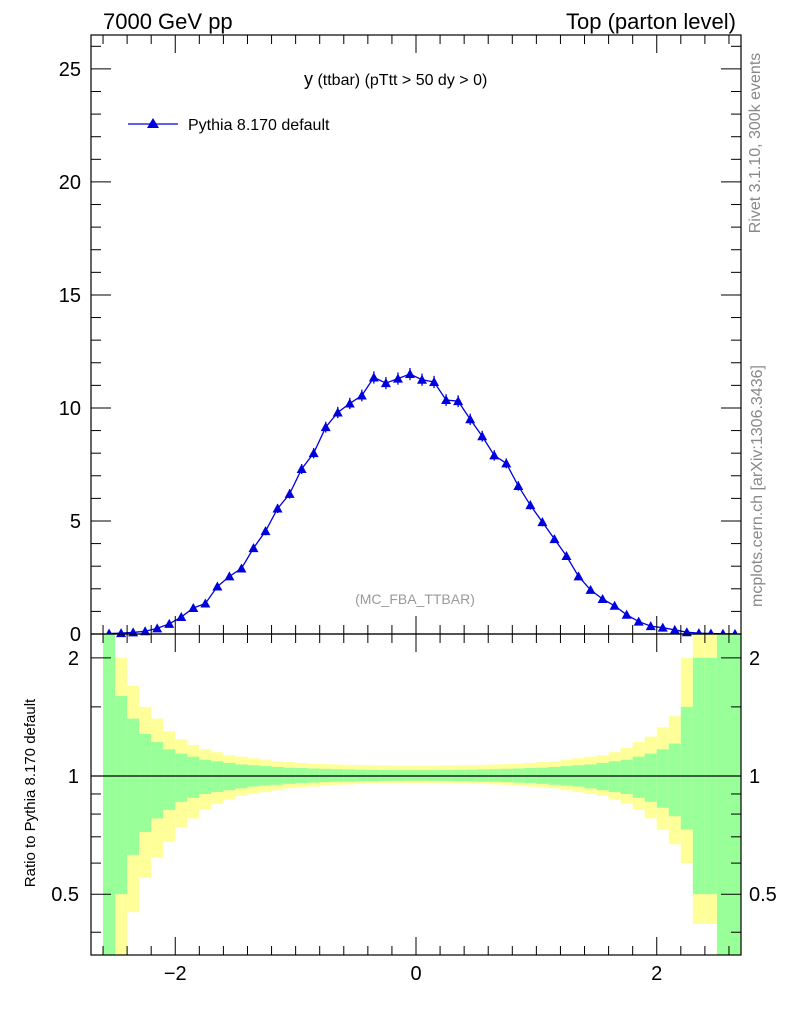 This screenshot has height=1024, width=786. Describe the element at coordinates (651, 21) in the screenshot. I see `header-right-label: Top (parton level)` at that location.